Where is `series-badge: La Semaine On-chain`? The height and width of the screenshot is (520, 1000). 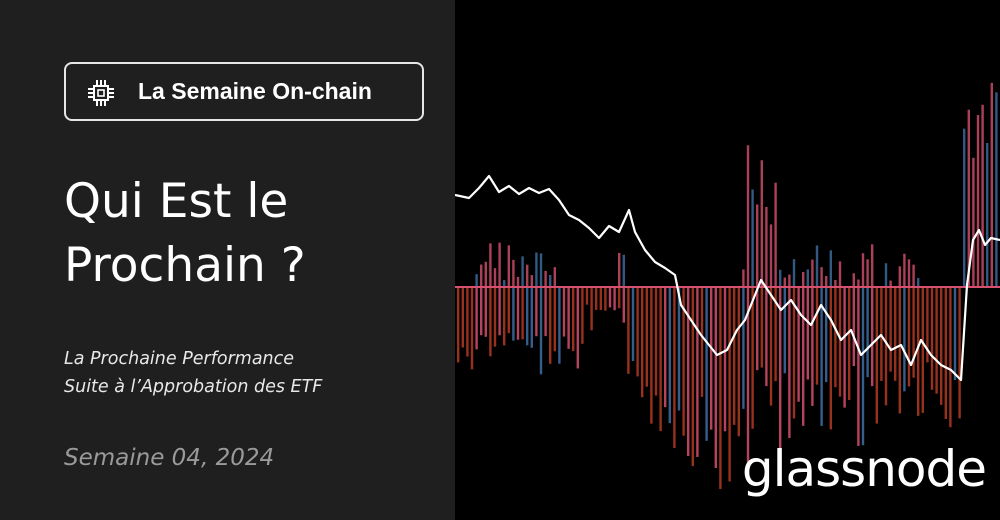 series-badge: La Semaine On-chain is located at coordinates (244, 91).